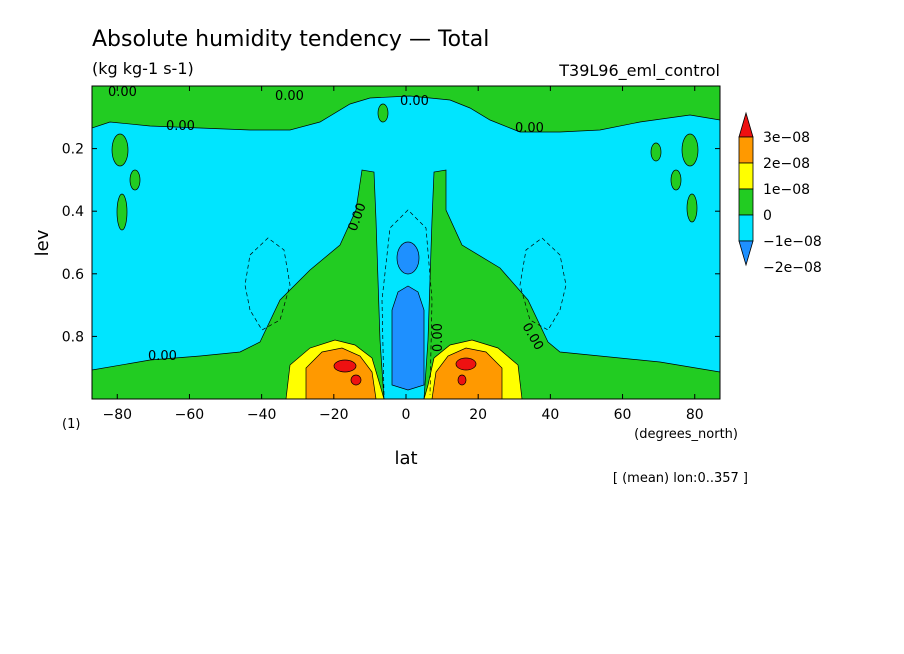 The height and width of the screenshot is (654, 904). What do you see at coordinates (73, 150) in the screenshot?
I see `y-tick-label: 0.2` at bounding box center [73, 150].